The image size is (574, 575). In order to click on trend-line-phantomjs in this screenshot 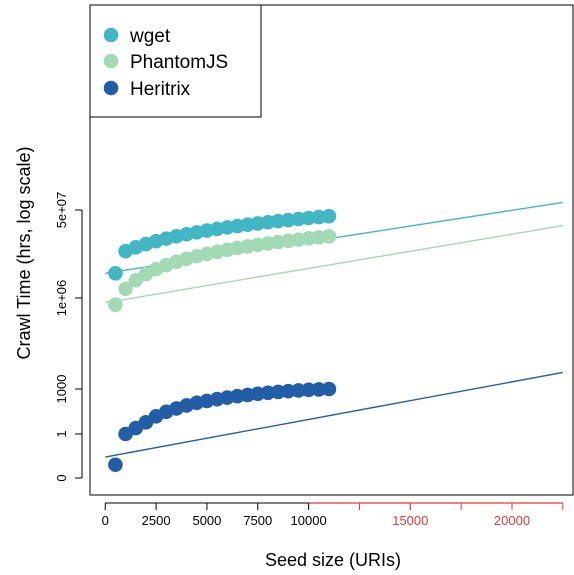, I will do `click(334, 264)`.